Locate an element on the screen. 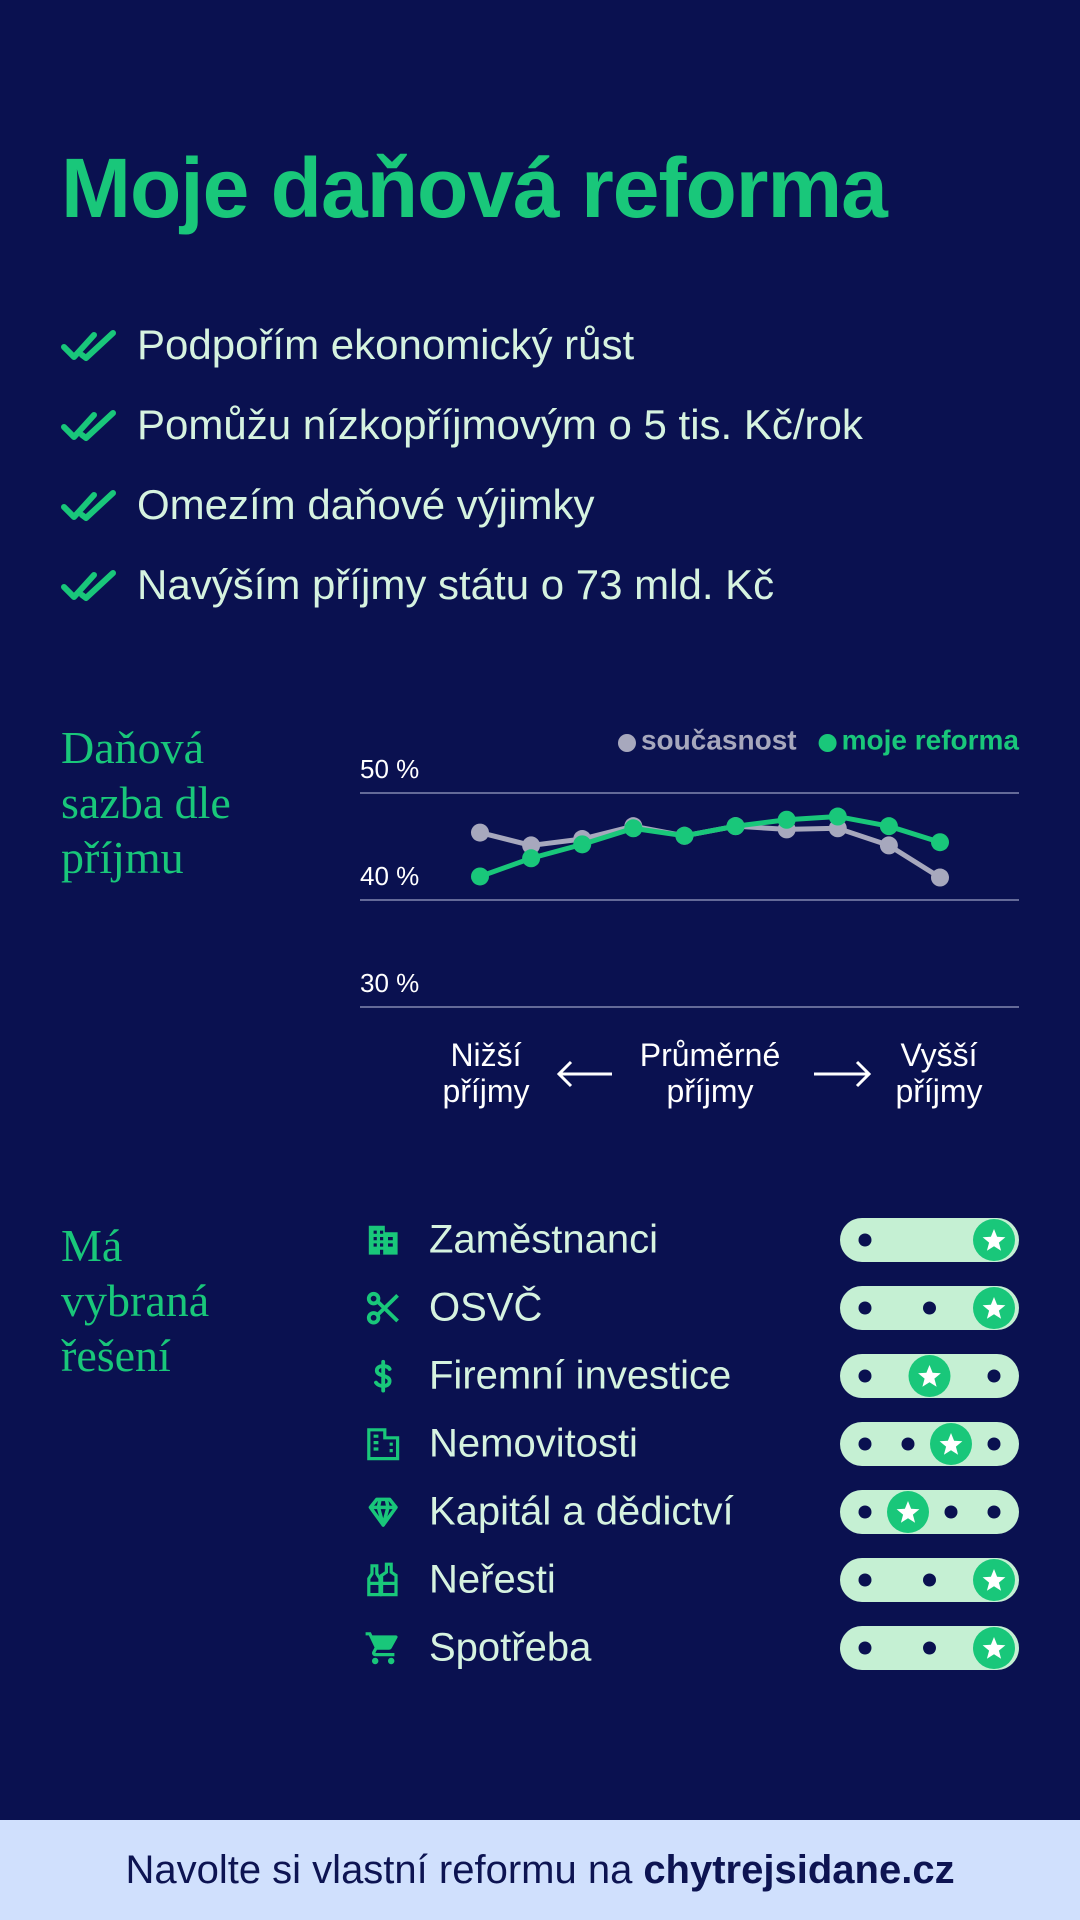  bullet-text: Navýším příjmy státu o 73 mld. Kč is located at coordinates (456, 584).